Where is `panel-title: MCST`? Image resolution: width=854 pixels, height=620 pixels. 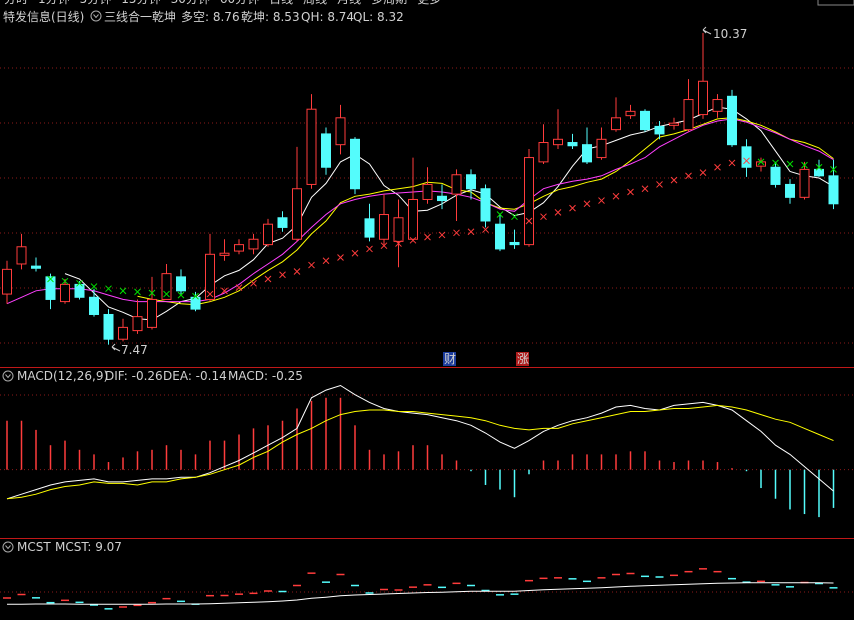
panel-title: MCST is located at coordinates (34, 547).